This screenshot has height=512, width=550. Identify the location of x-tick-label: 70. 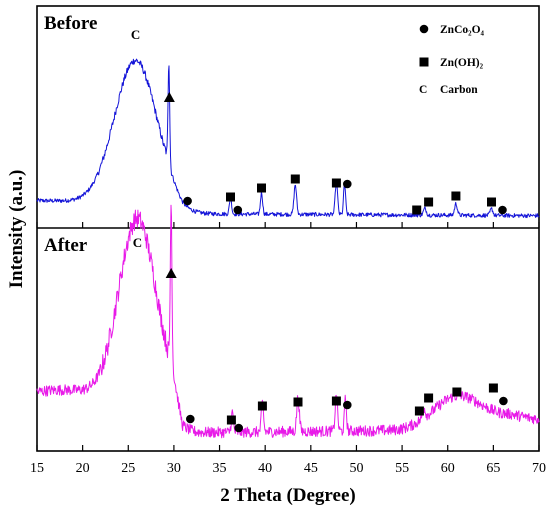
(539, 468).